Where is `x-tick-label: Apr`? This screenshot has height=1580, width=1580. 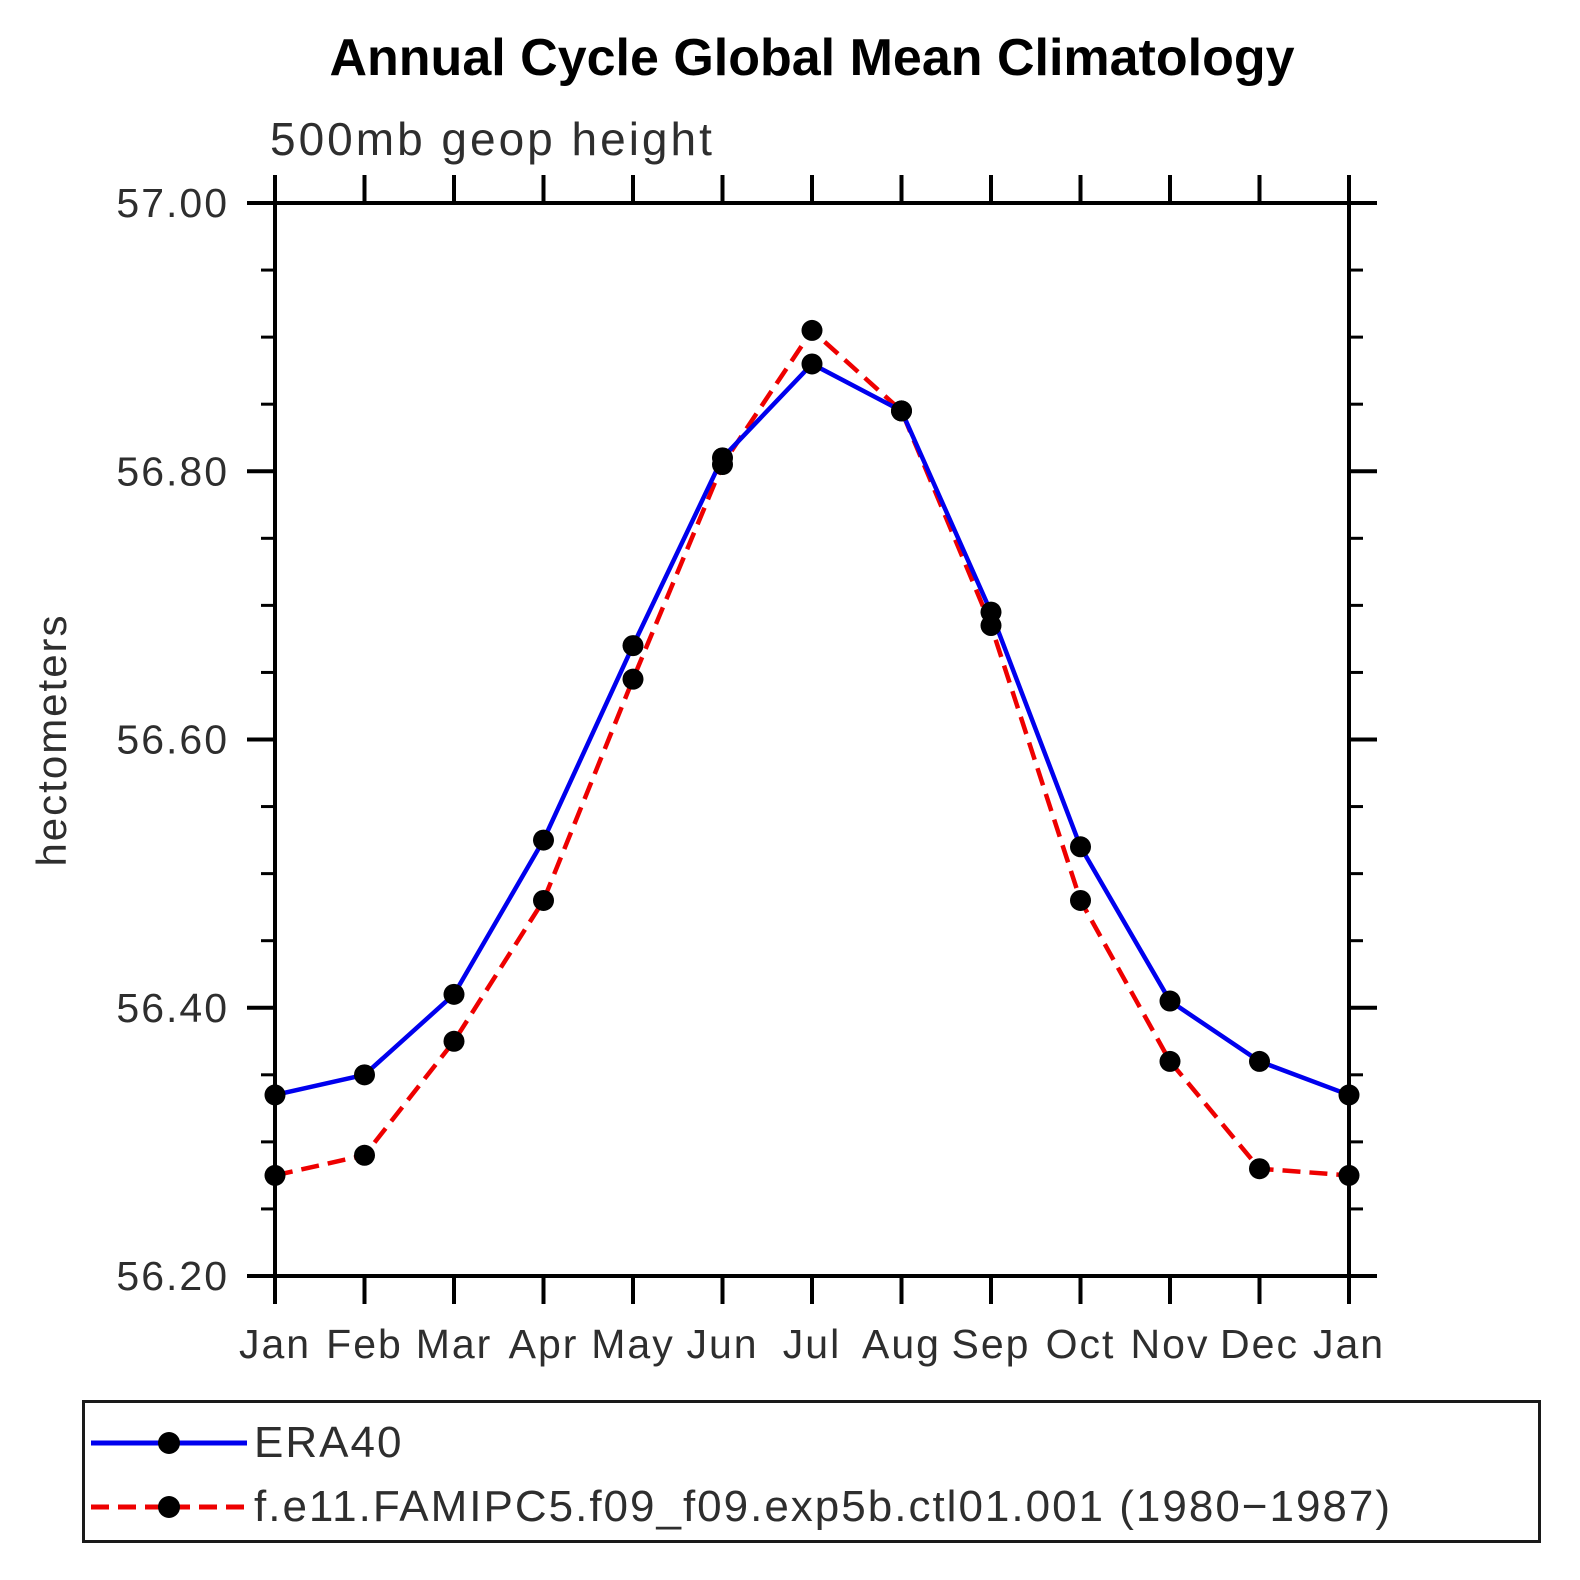
x-tick-label: Apr is located at coordinates (544, 1344).